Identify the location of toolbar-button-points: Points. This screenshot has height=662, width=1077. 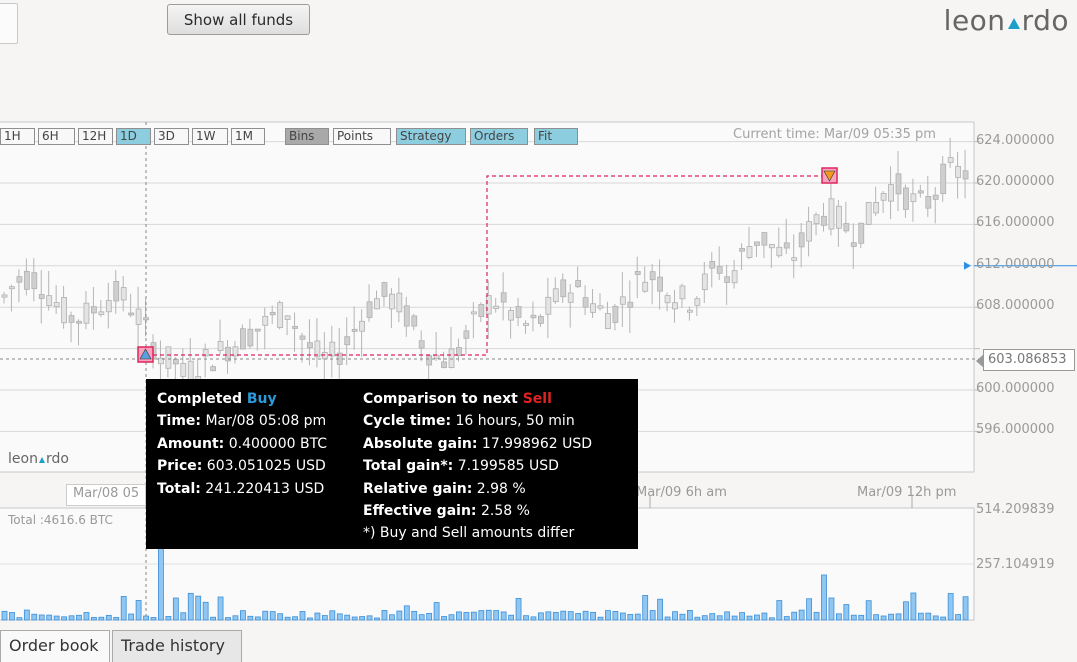
(362, 136).